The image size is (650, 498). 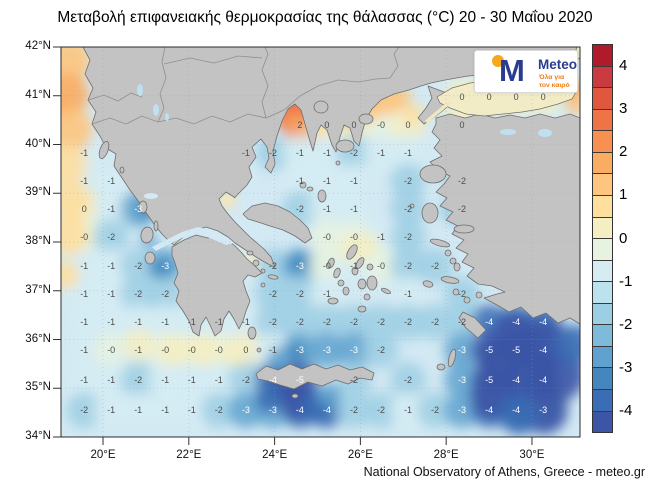 What do you see at coordinates (438, 112) in the screenshot?
I see `dardanelles-strait` at bounding box center [438, 112].